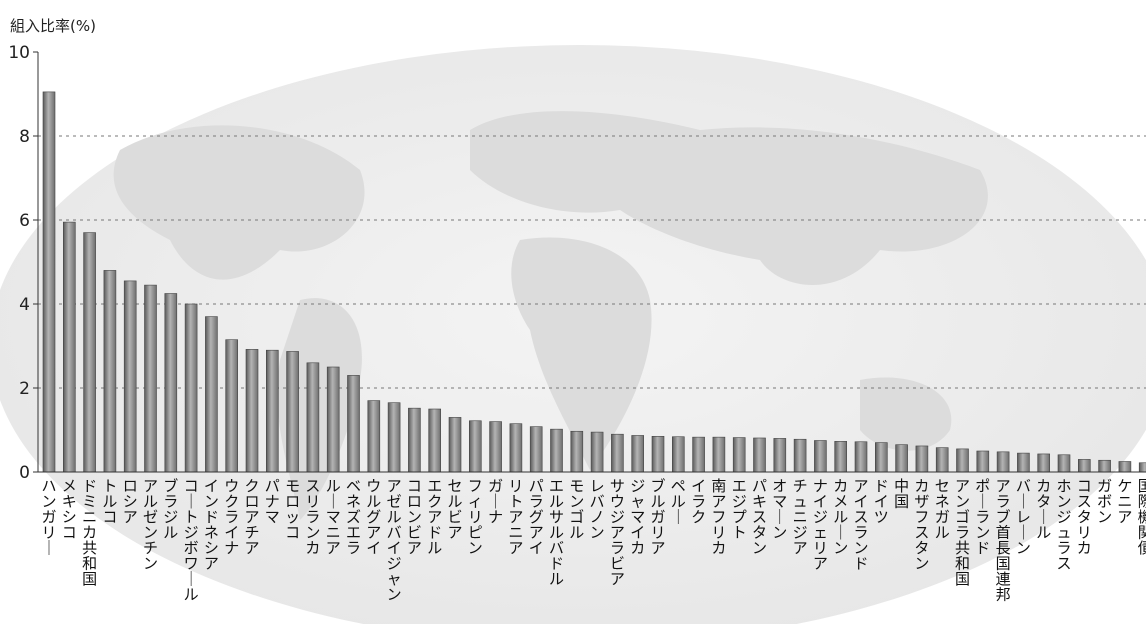  Describe the element at coordinates (962, 532) in the screenshot. I see `category-label: アンゴラ共和国` at that location.